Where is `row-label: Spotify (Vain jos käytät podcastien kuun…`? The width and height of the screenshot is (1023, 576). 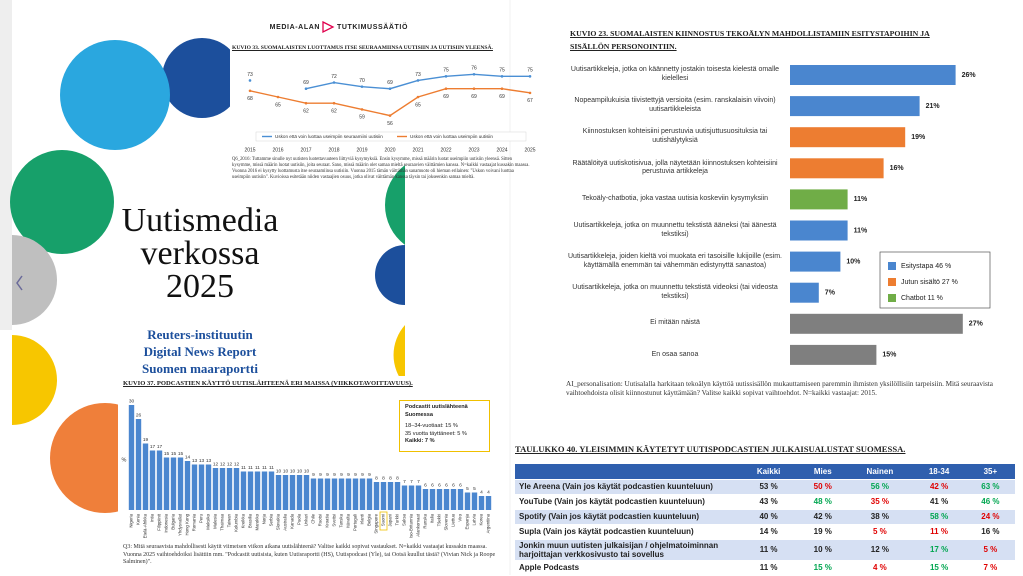
row-label: Spotify (Vain jos käytät podcastien kuun… is located at coordinates (627, 517).